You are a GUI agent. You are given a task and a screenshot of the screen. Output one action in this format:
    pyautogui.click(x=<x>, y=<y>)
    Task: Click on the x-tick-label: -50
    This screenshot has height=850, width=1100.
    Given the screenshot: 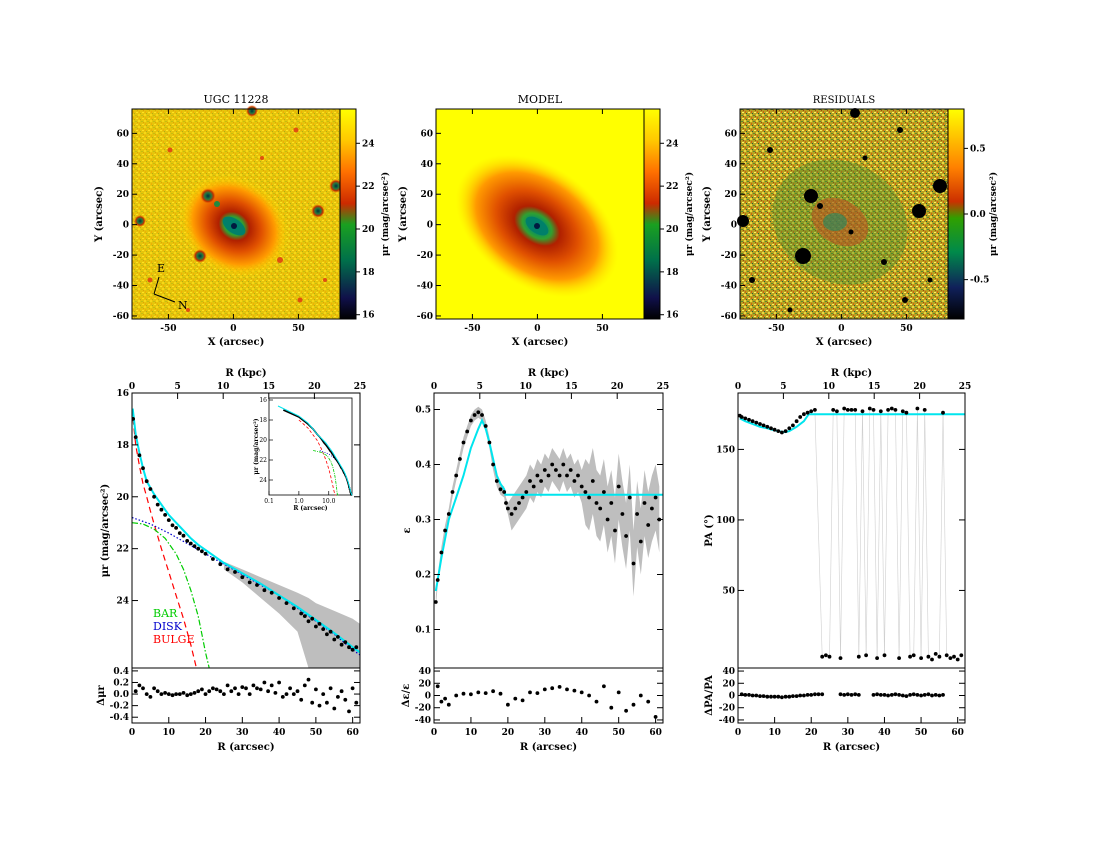 What is the action you would take?
    pyautogui.click(x=472, y=329)
    